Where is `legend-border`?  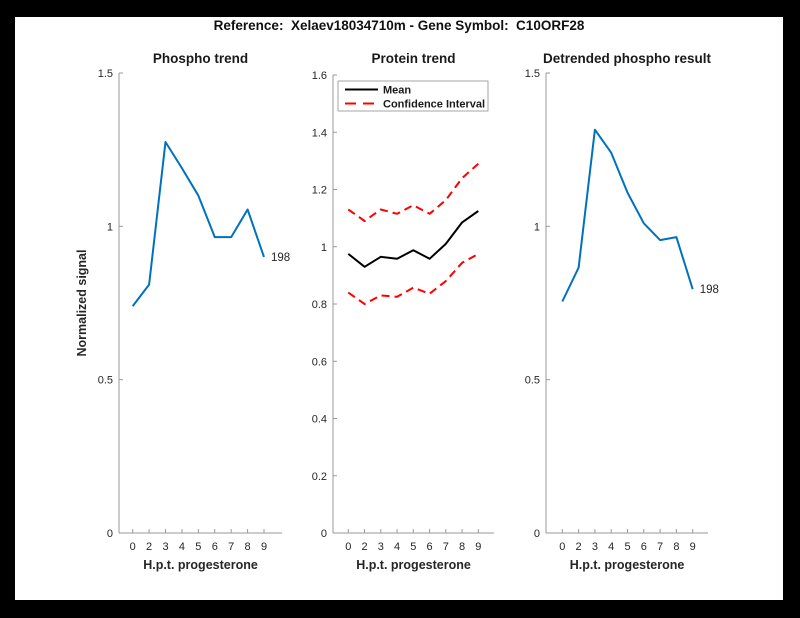 legend-border is located at coordinates (413, 96).